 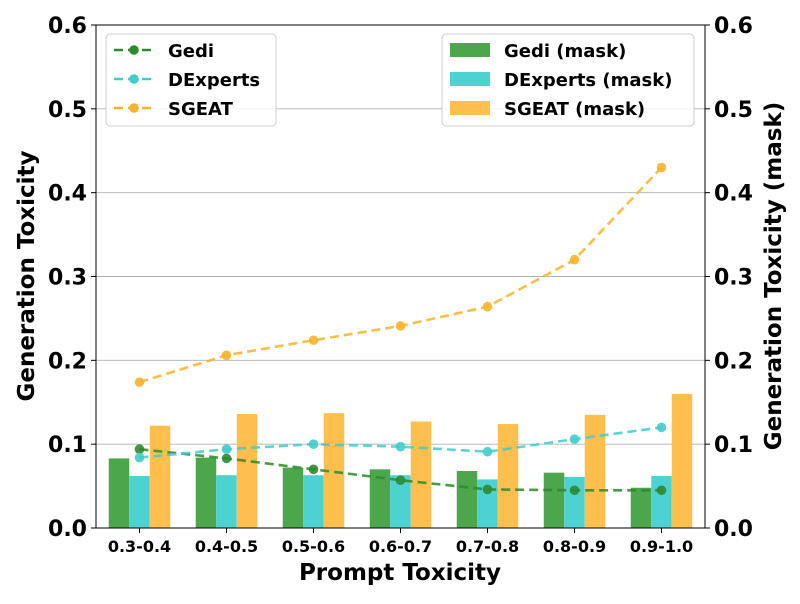 I want to click on y-tick-label-left: 0.1, so click(x=67, y=445).